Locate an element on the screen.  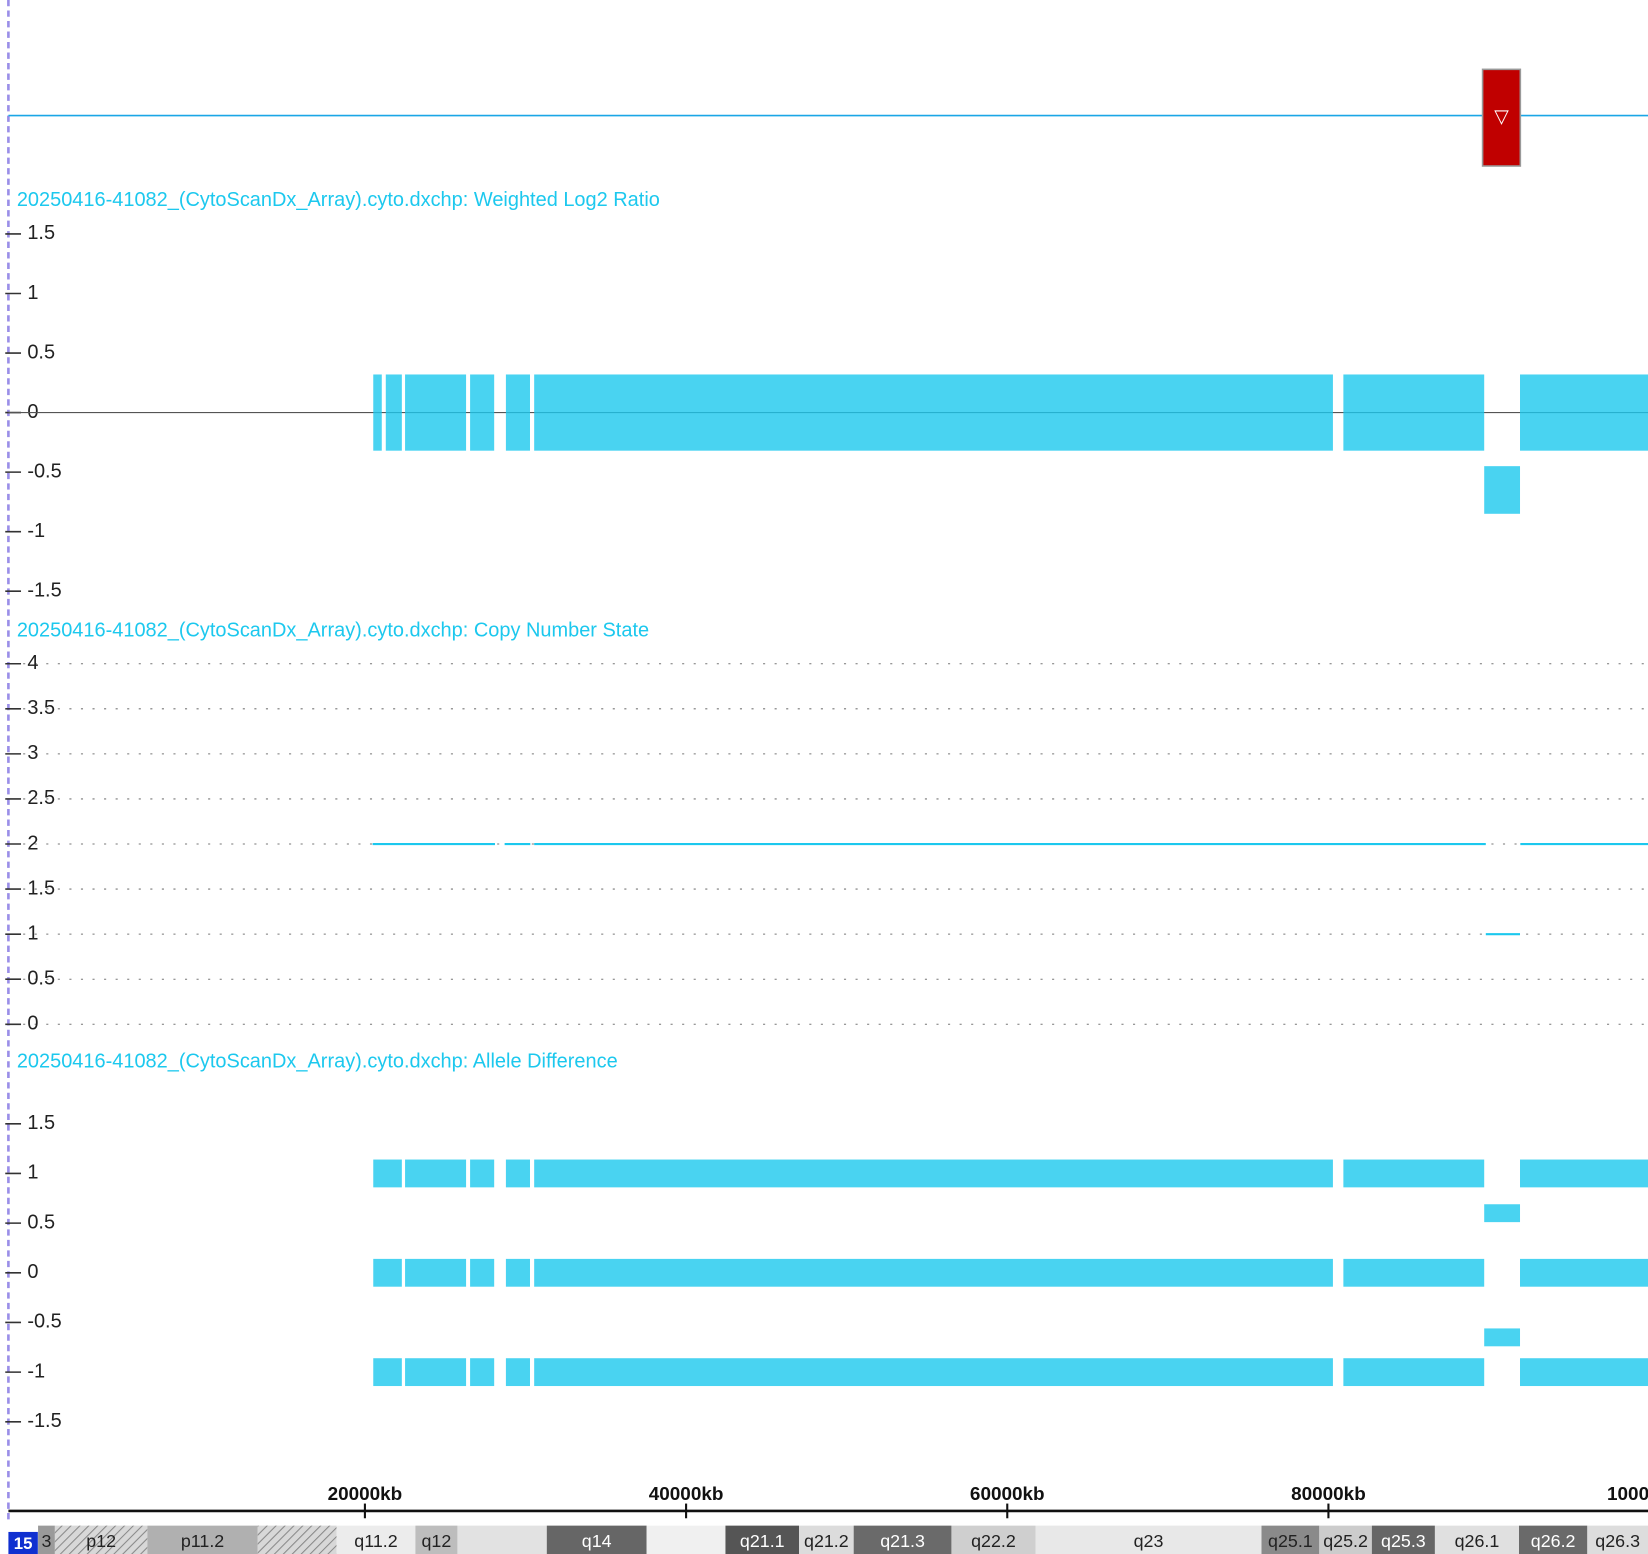
cytoband-label: q21.3 is located at coordinates (902, 1541).